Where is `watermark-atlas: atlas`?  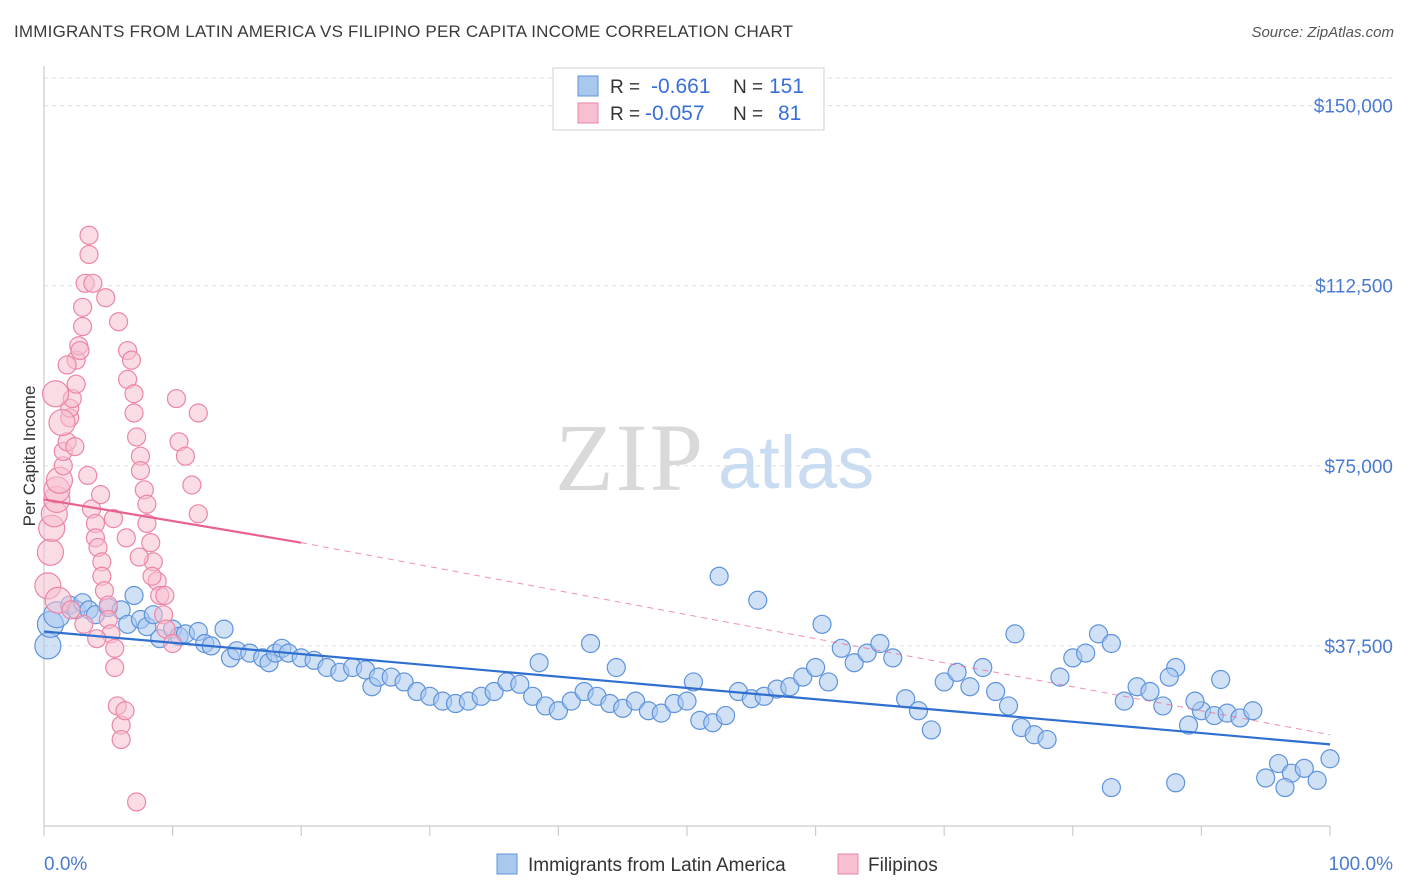
watermark-atlas: atlas is located at coordinates (796, 462).